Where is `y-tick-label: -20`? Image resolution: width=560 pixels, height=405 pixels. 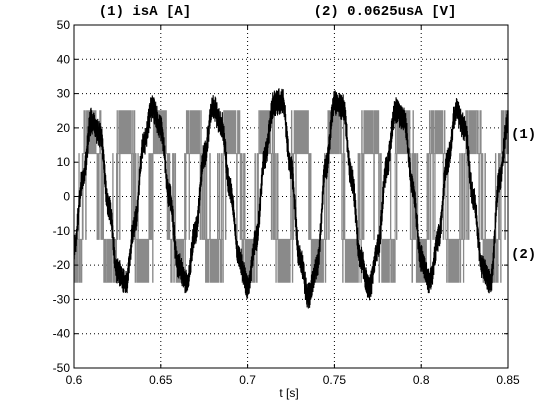
y-tick-label: -20 is located at coordinates (62, 265).